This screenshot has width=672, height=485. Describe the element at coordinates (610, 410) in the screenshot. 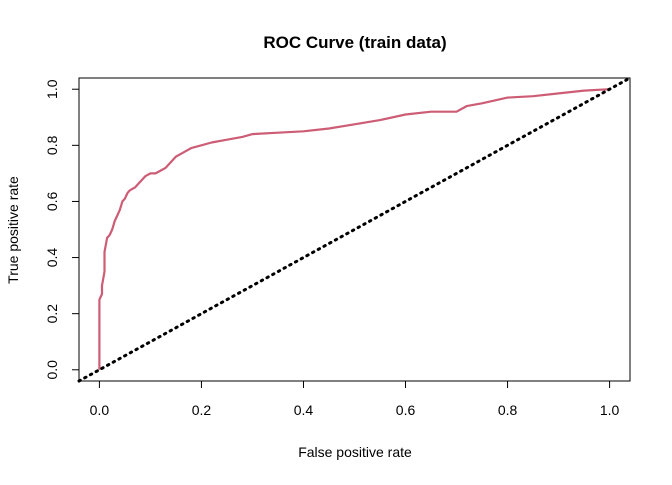

I see `x-tick-label: 1.0` at that location.